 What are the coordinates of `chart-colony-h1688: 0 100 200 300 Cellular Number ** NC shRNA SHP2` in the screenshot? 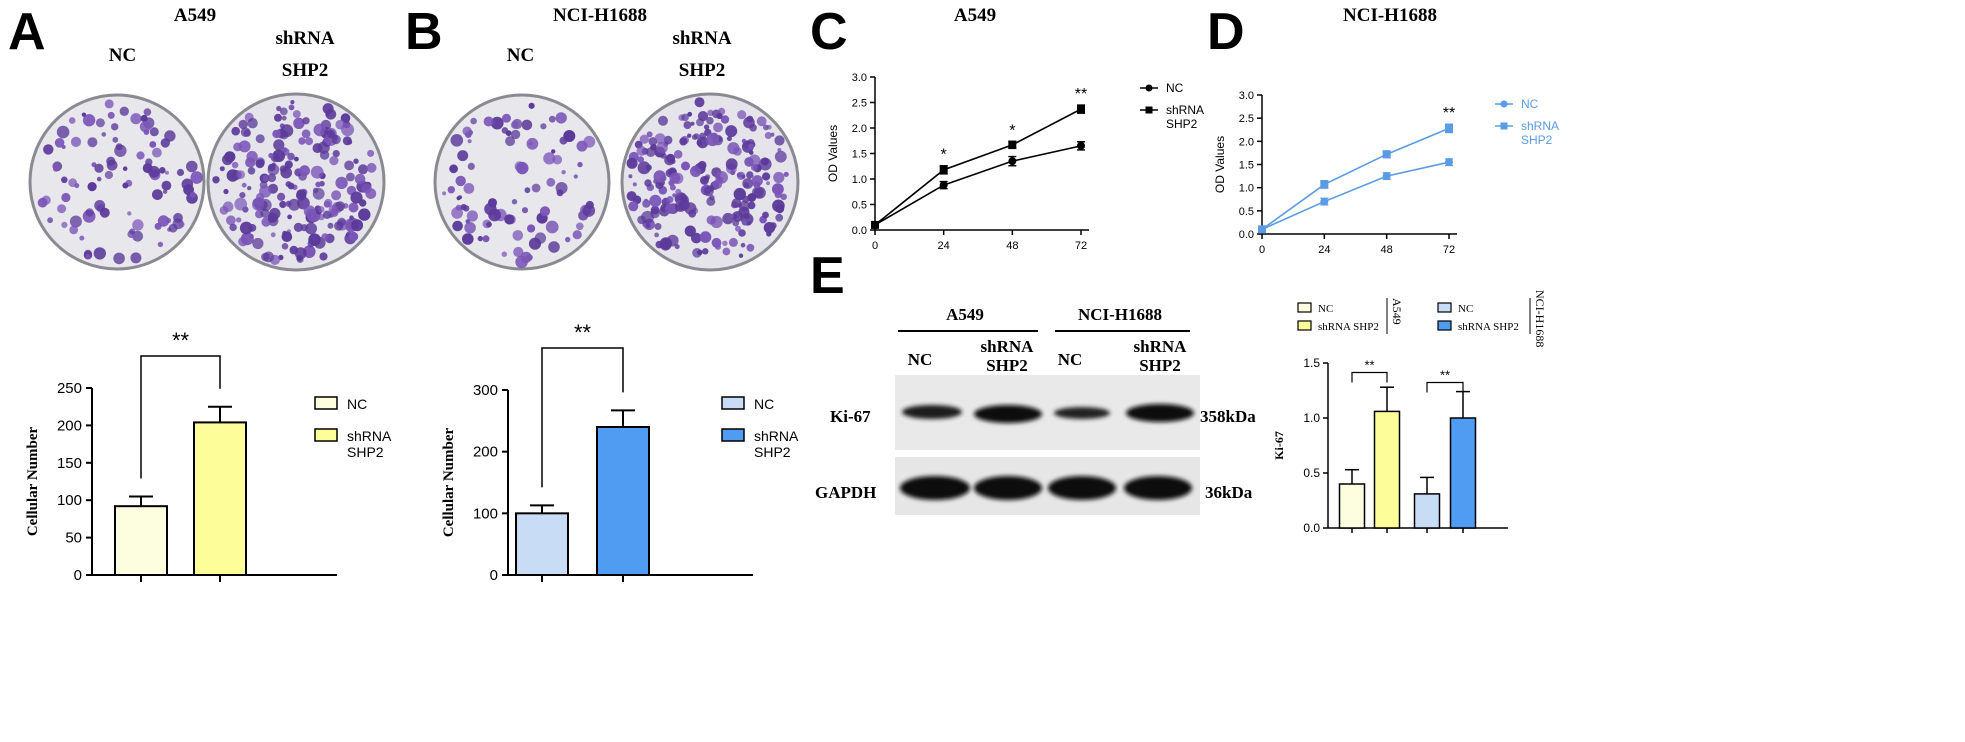 It's located at (620, 452).